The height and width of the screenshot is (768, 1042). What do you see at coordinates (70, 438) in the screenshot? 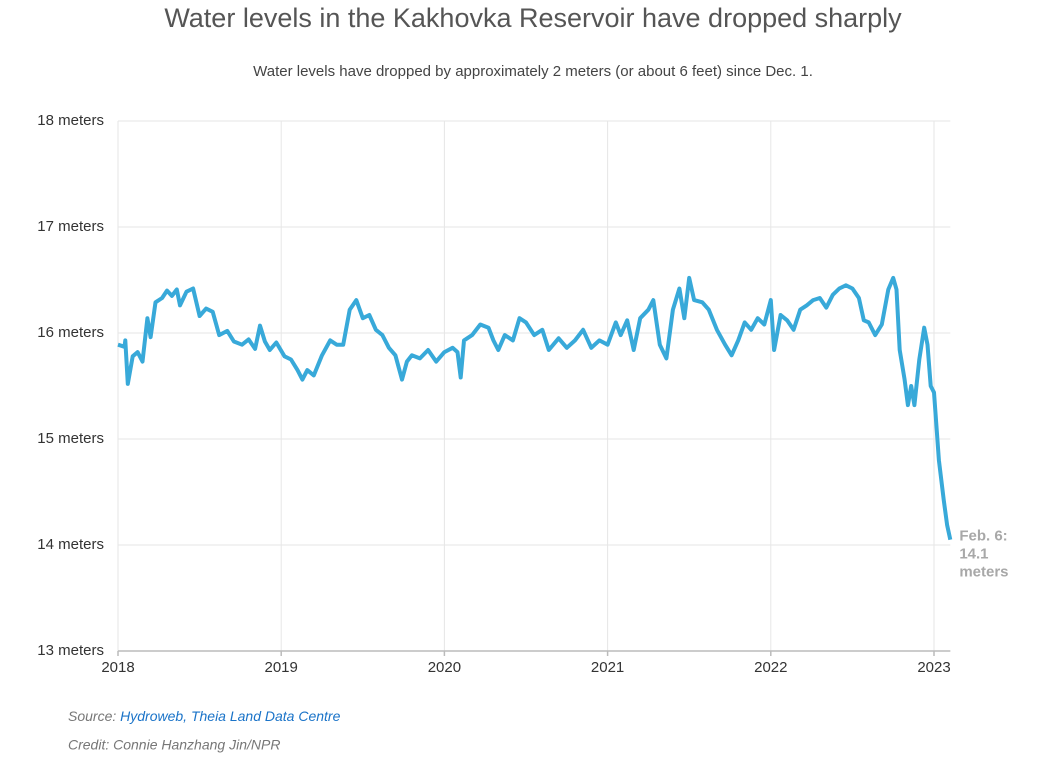
I see `y-tick-label: 15 meters` at bounding box center [70, 438].